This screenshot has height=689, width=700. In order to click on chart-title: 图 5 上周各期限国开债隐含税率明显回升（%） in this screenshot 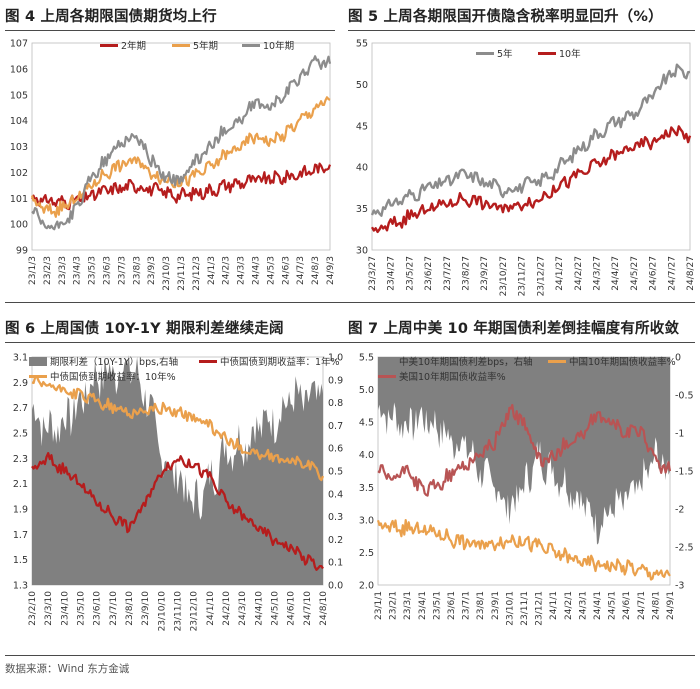, I will do `click(505, 17)`.